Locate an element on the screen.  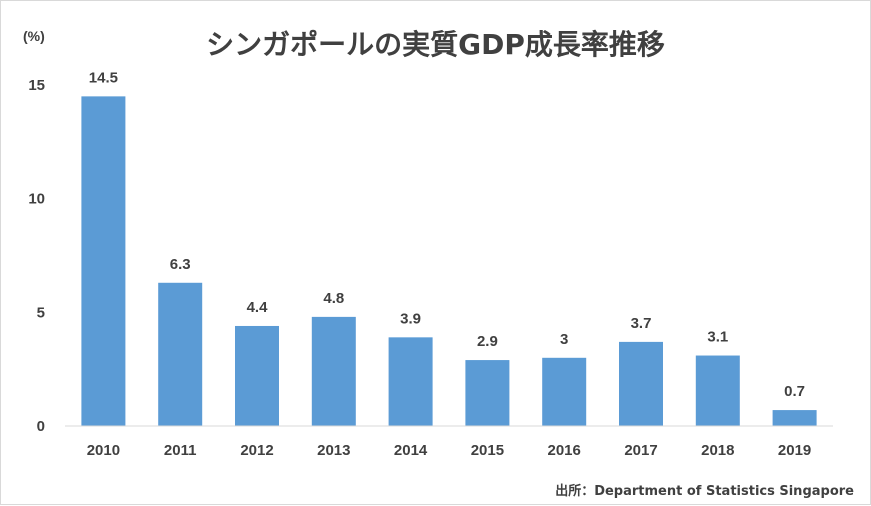
data-label: 3 is located at coordinates (564, 339).